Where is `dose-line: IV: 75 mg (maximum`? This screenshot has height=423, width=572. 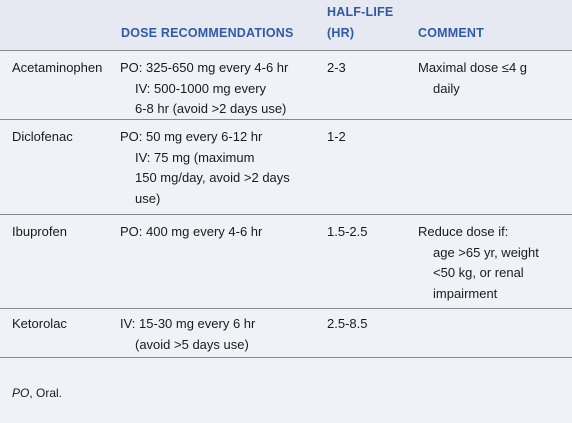
dose-line: IV: 75 mg (maximum is located at coordinates (195, 157).